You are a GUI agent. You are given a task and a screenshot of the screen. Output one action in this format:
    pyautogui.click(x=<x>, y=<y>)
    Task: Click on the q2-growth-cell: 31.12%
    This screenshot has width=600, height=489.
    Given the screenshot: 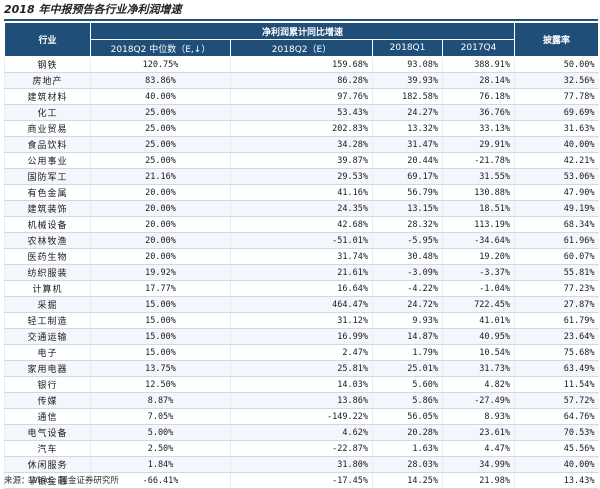 What is the action you would take?
    pyautogui.click(x=301, y=320)
    